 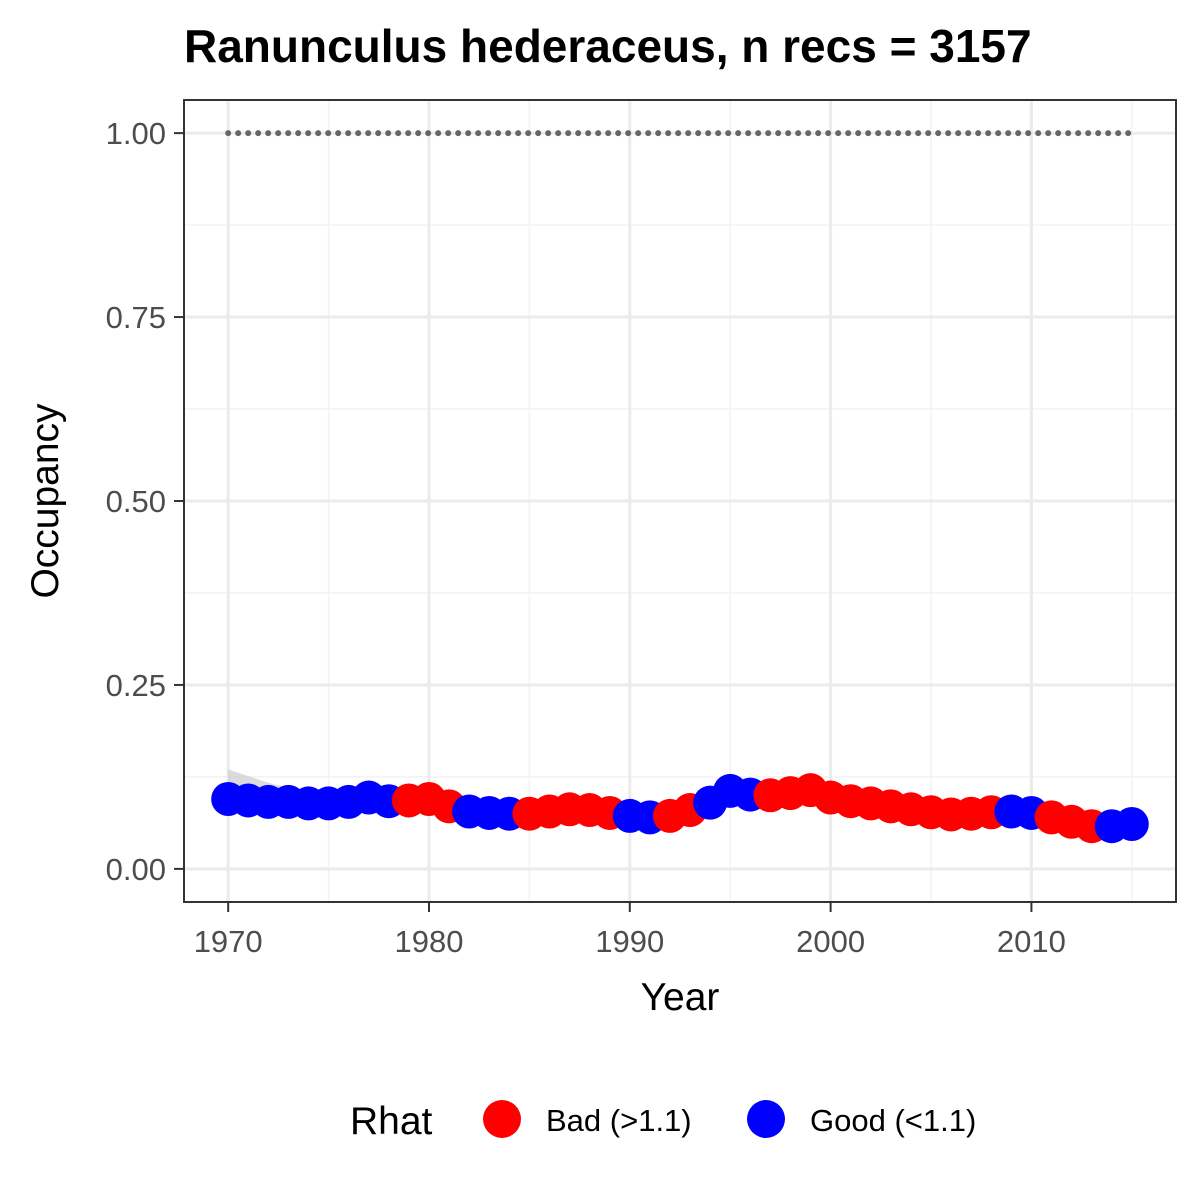 I want to click on x-tick-label: 2000, so click(x=830, y=941).